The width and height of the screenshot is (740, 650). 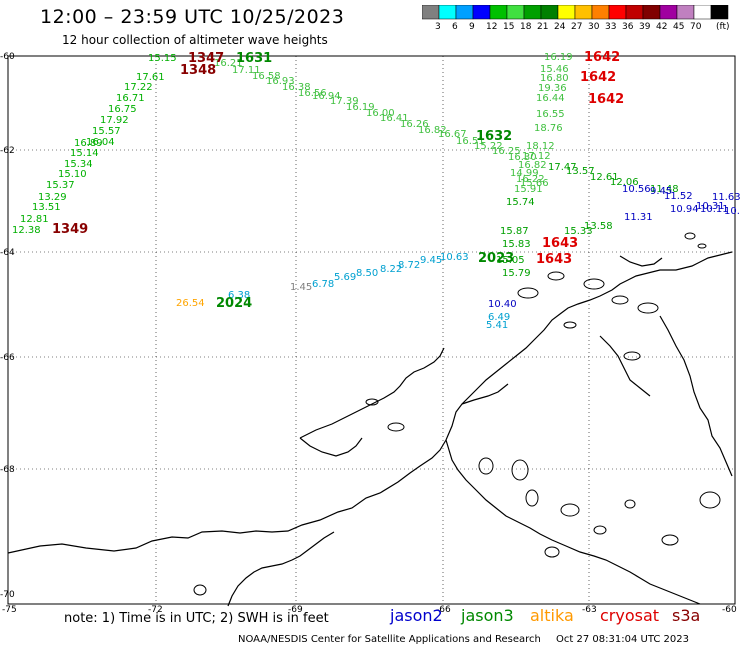 I want to click on wave-height-label: 15.05, so click(x=510, y=260).